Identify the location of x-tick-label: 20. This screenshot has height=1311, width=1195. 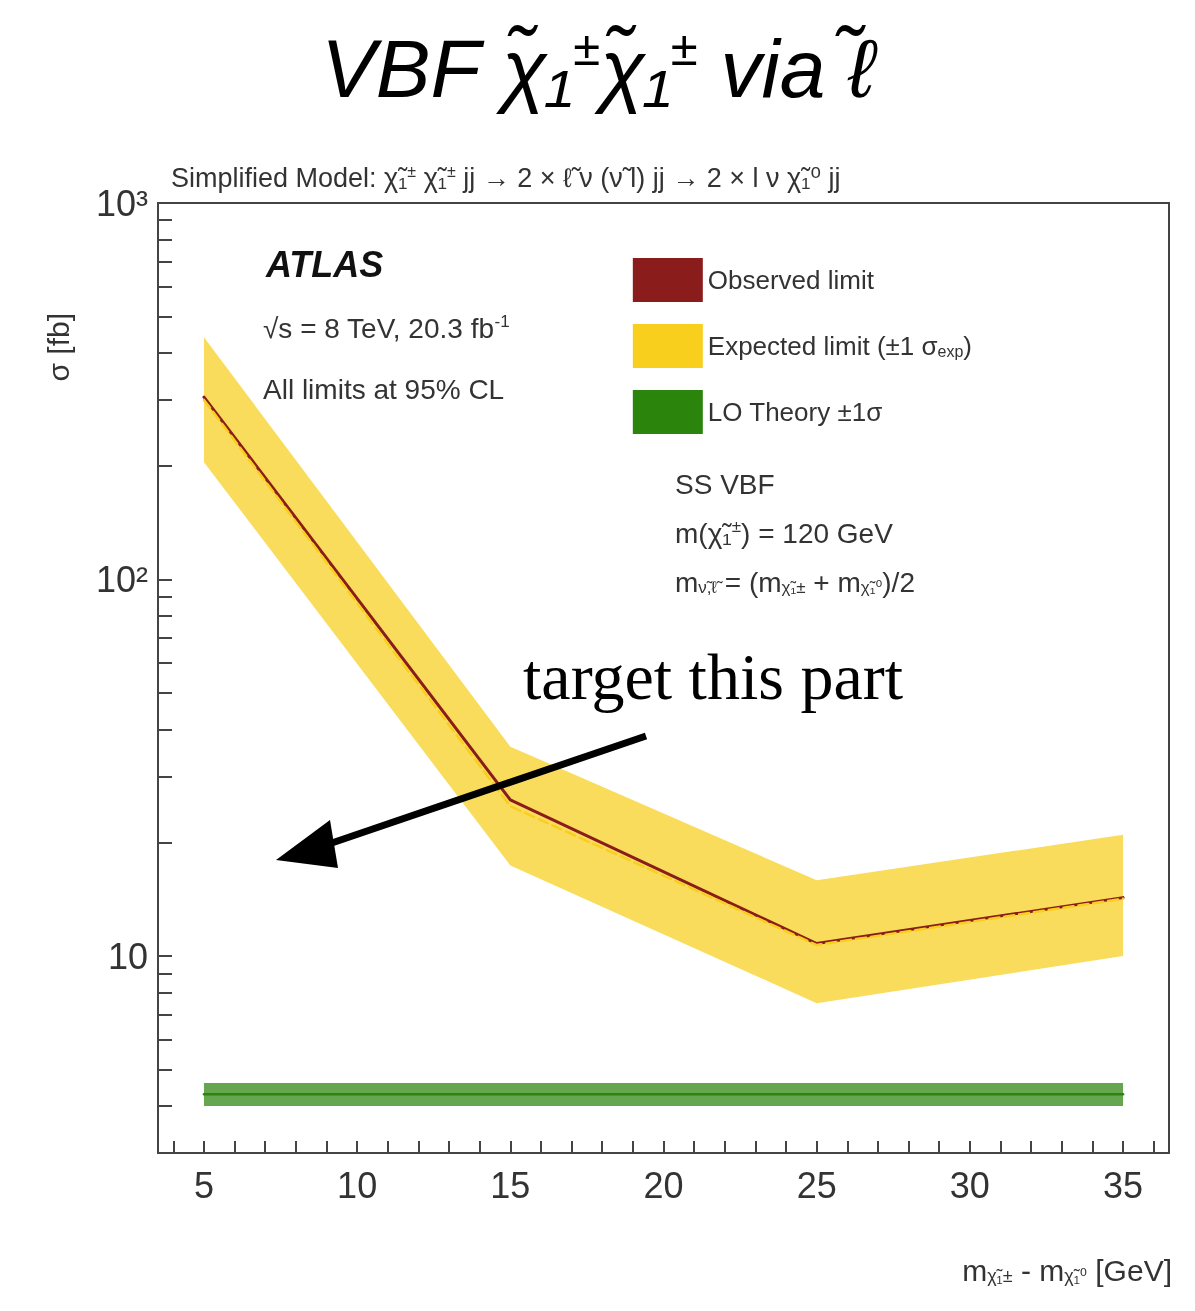
(663, 1185).